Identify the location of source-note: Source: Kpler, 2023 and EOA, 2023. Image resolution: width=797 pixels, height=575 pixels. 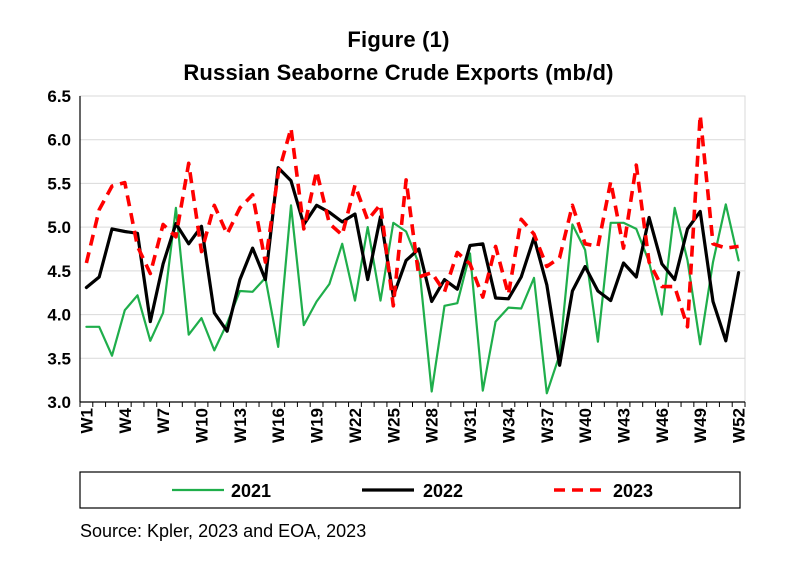
(223, 531).